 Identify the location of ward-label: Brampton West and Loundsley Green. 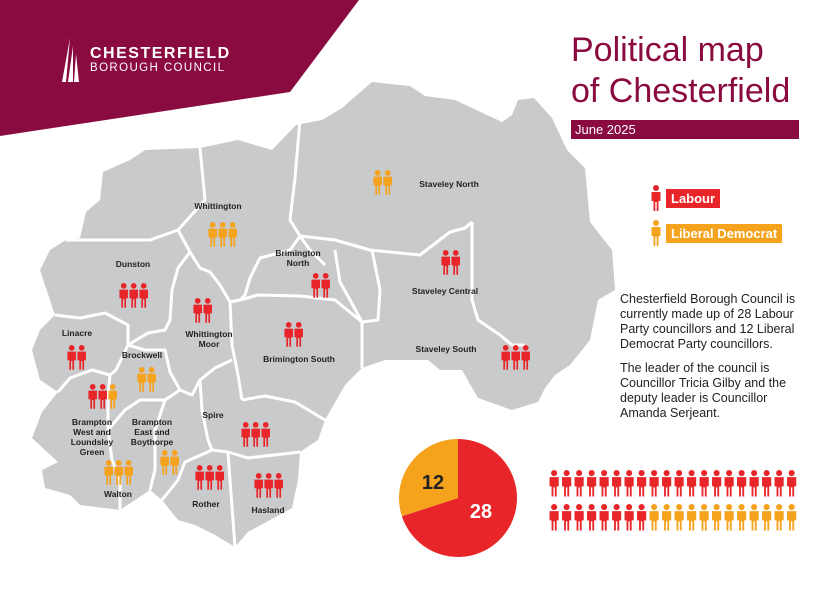
(92, 437).